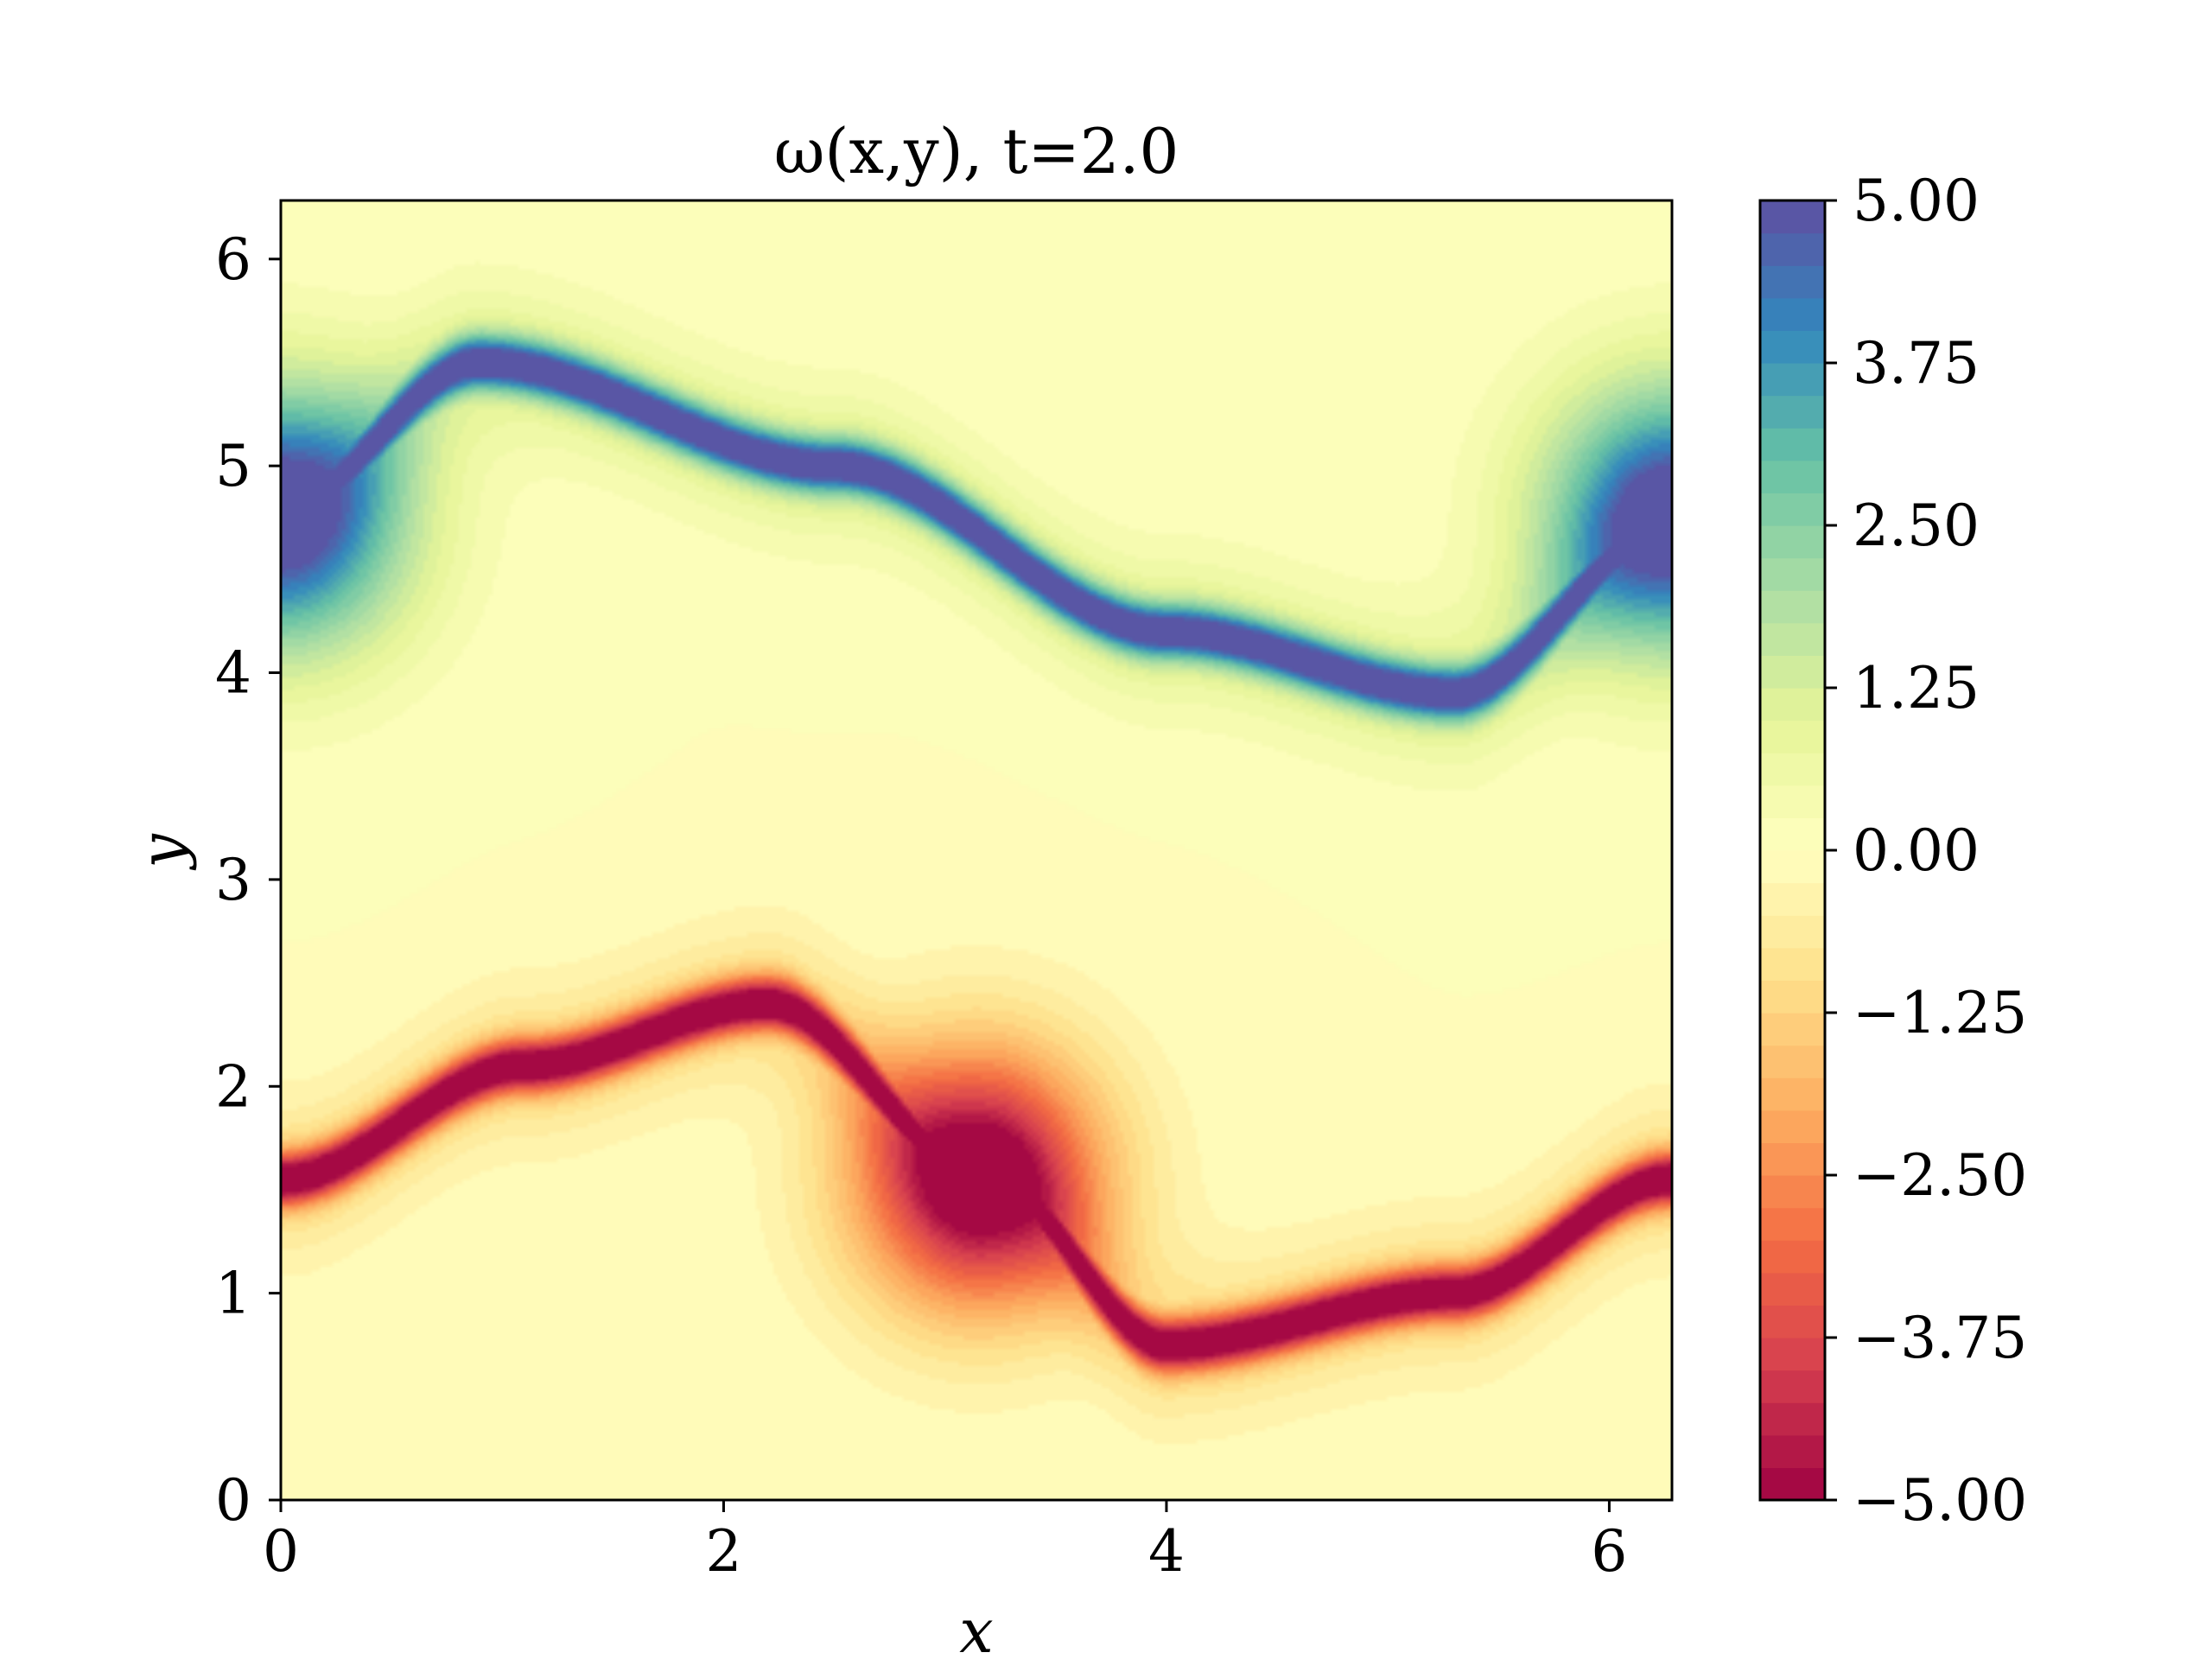  What do you see at coordinates (1916, 850) in the screenshot?
I see `colorbar-tick-label: 0.00` at bounding box center [1916, 850].